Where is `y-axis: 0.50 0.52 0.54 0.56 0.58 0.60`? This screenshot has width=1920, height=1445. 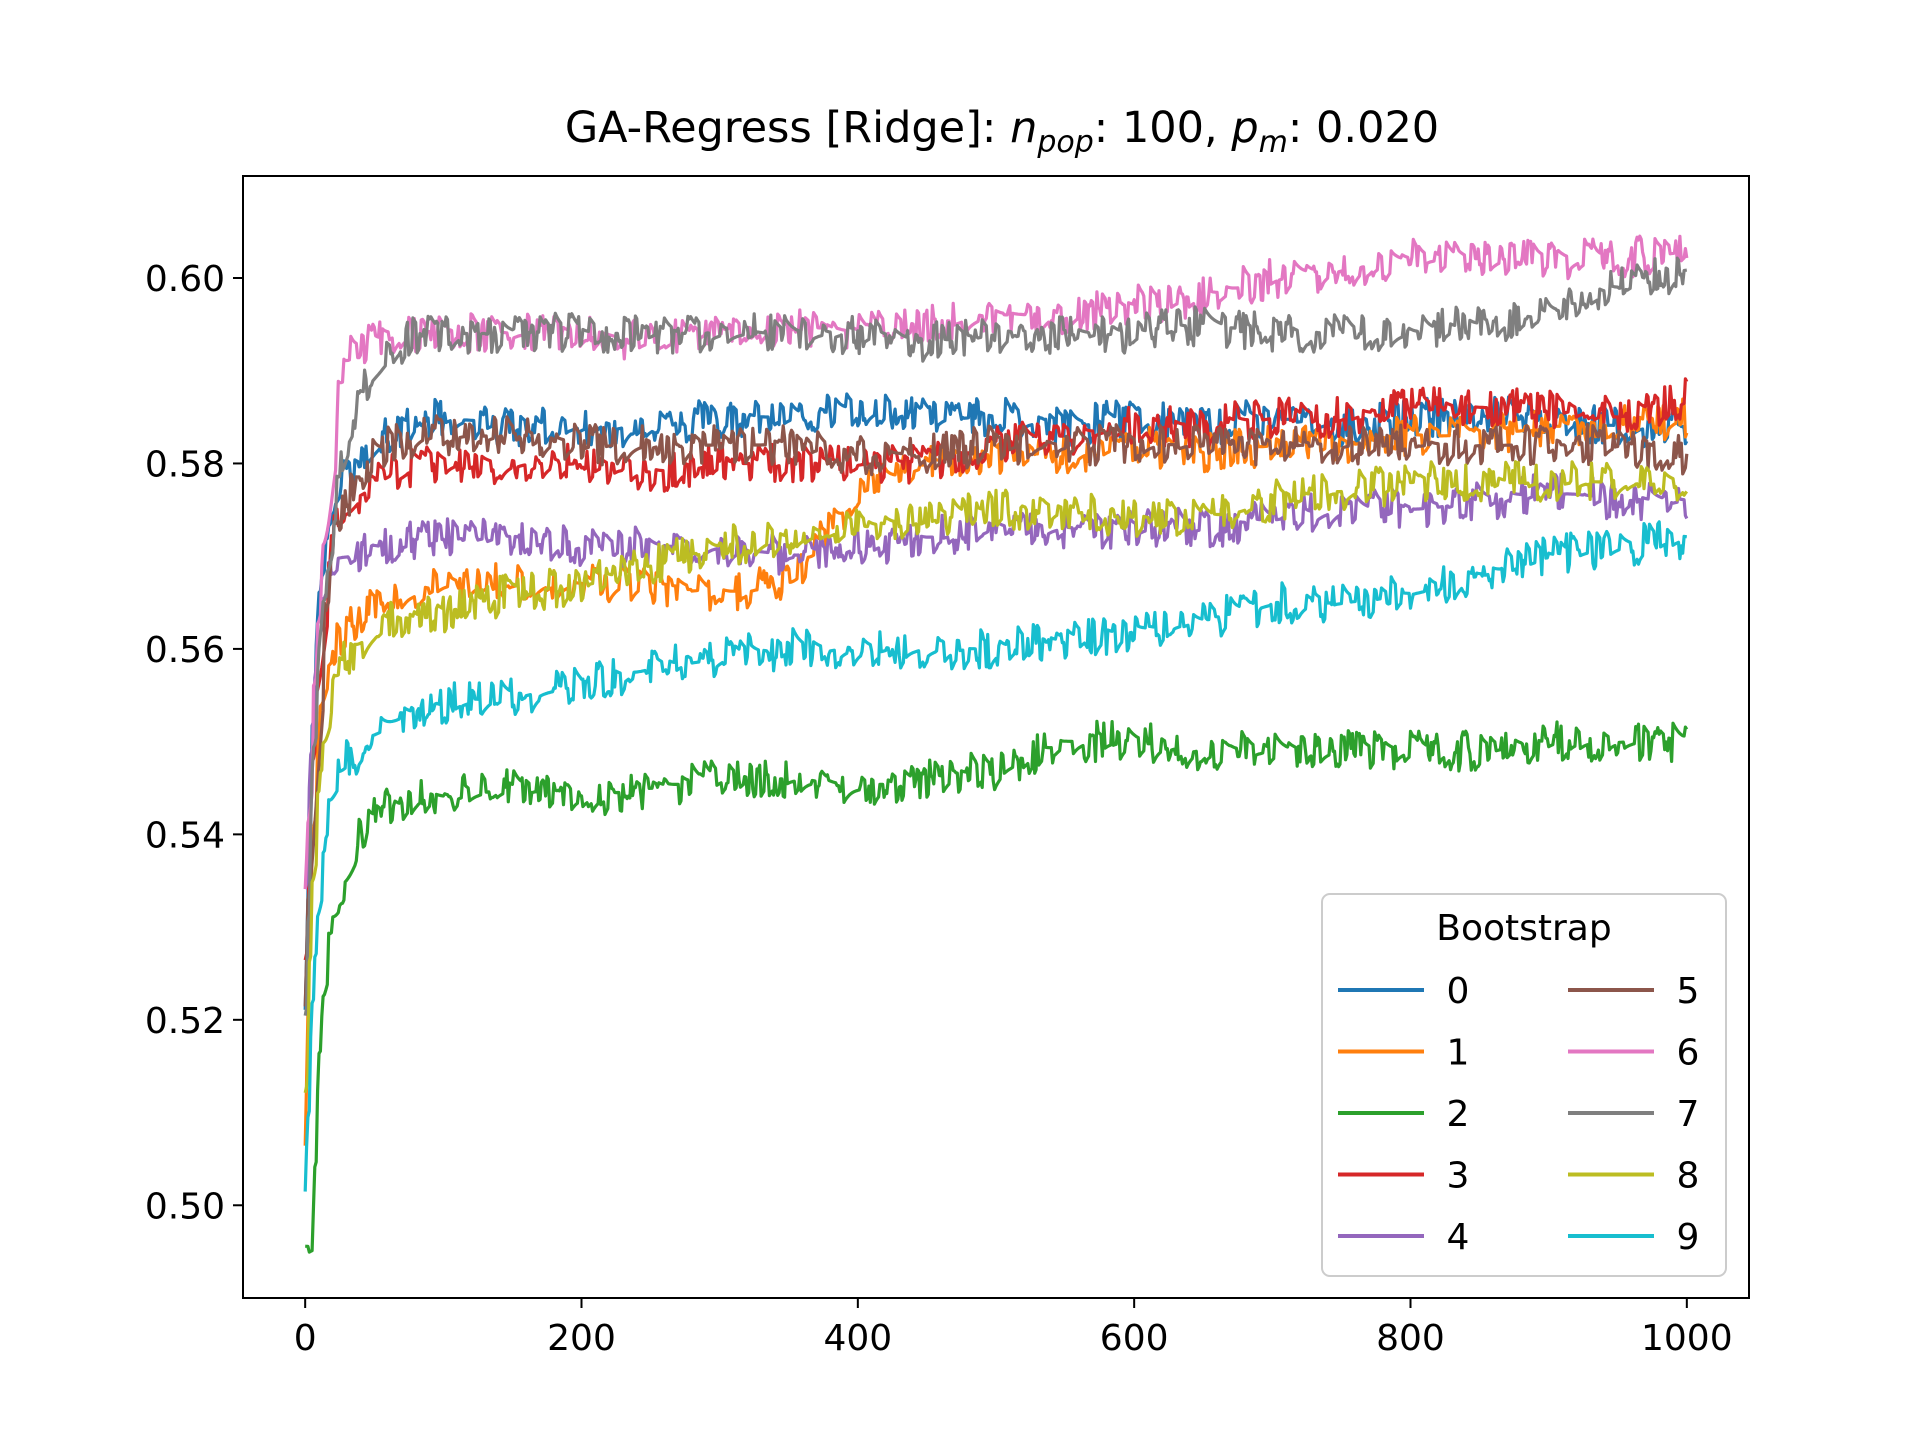
y-axis: 0.50 0.52 0.54 0.56 0.58 0.60 is located at coordinates (194, 743).